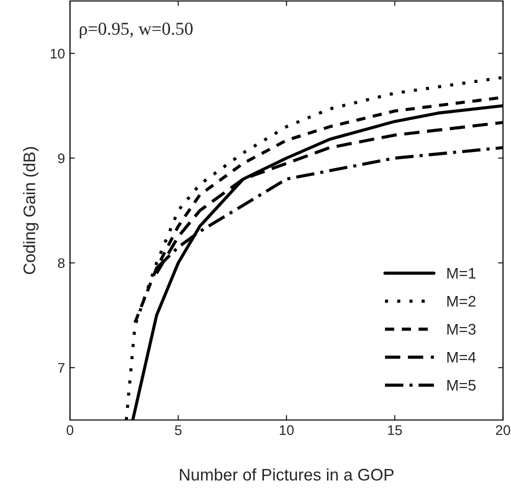 The width and height of the screenshot is (511, 497). What do you see at coordinates (136, 30) in the screenshot?
I see `annotation: ρ=0.95, w=0.50` at bounding box center [136, 30].